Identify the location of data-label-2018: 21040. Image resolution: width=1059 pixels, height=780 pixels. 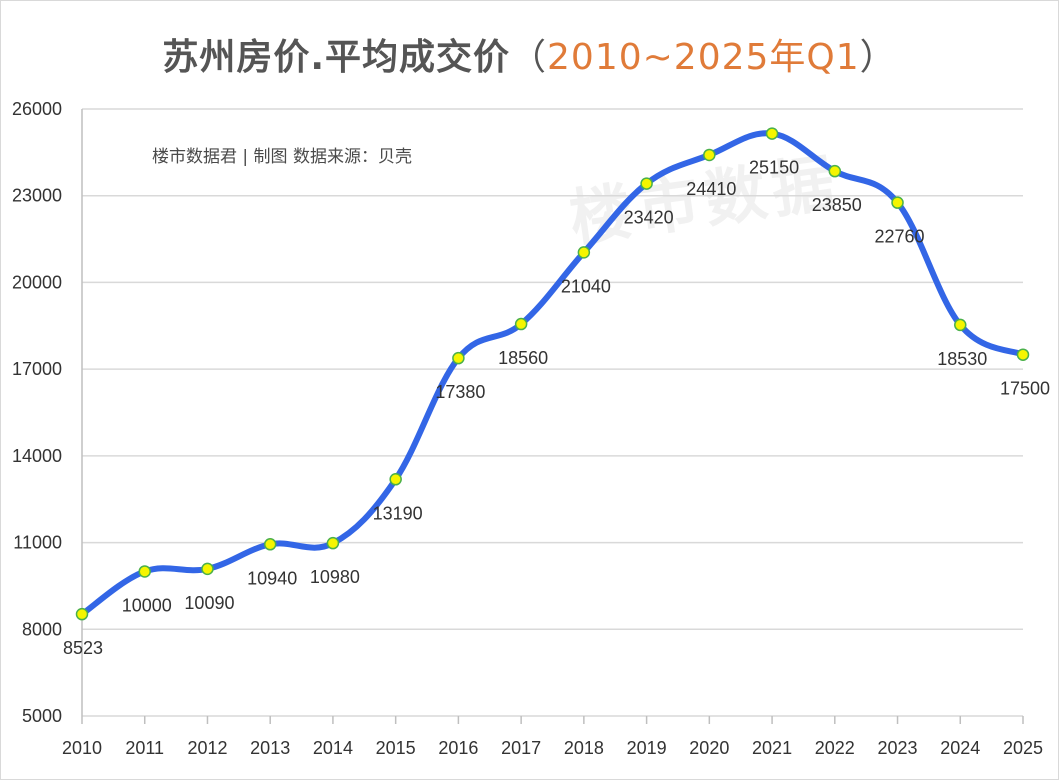
(586, 286).